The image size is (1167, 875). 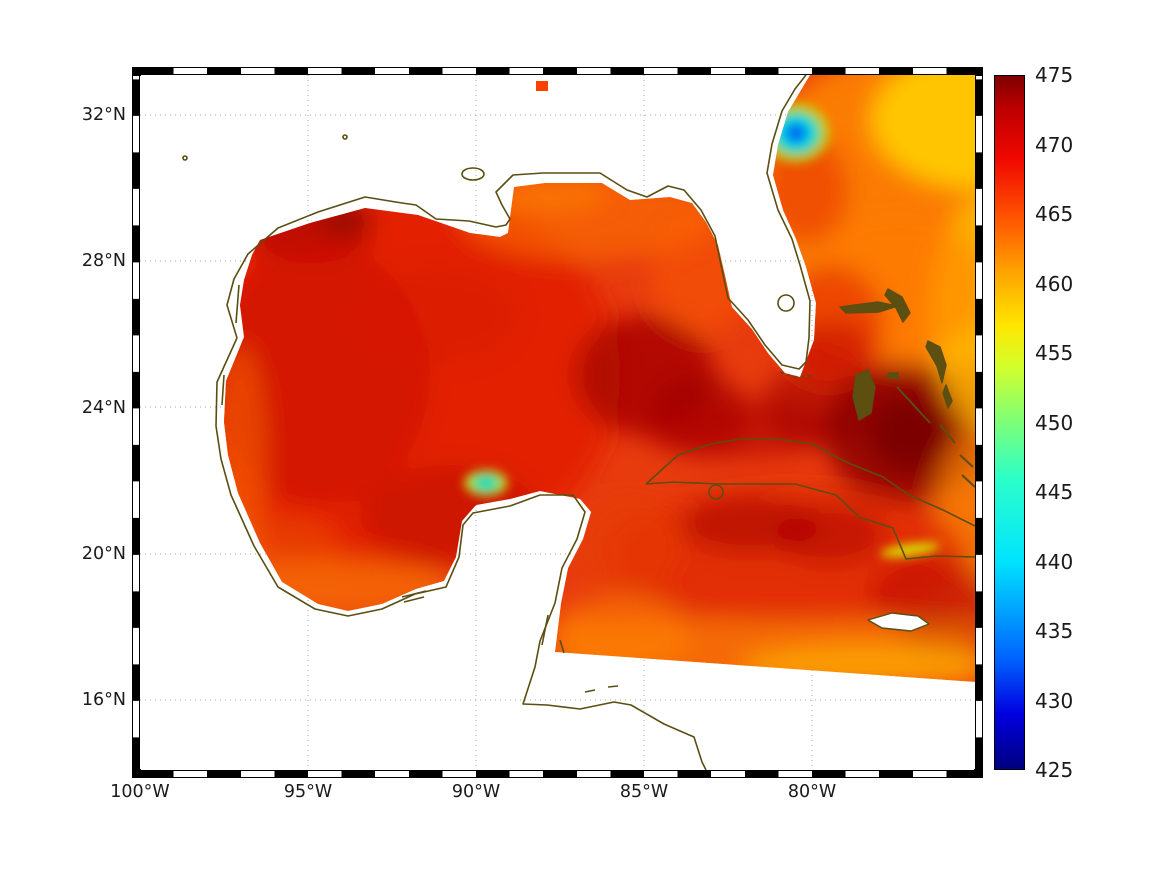 I want to click on laguna-terminos, so click(x=414, y=596).